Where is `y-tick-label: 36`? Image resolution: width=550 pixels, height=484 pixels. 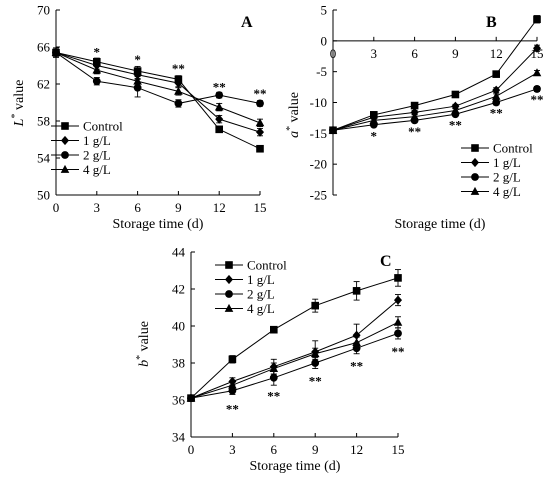 y-tick-label: 36 is located at coordinates (179, 400).